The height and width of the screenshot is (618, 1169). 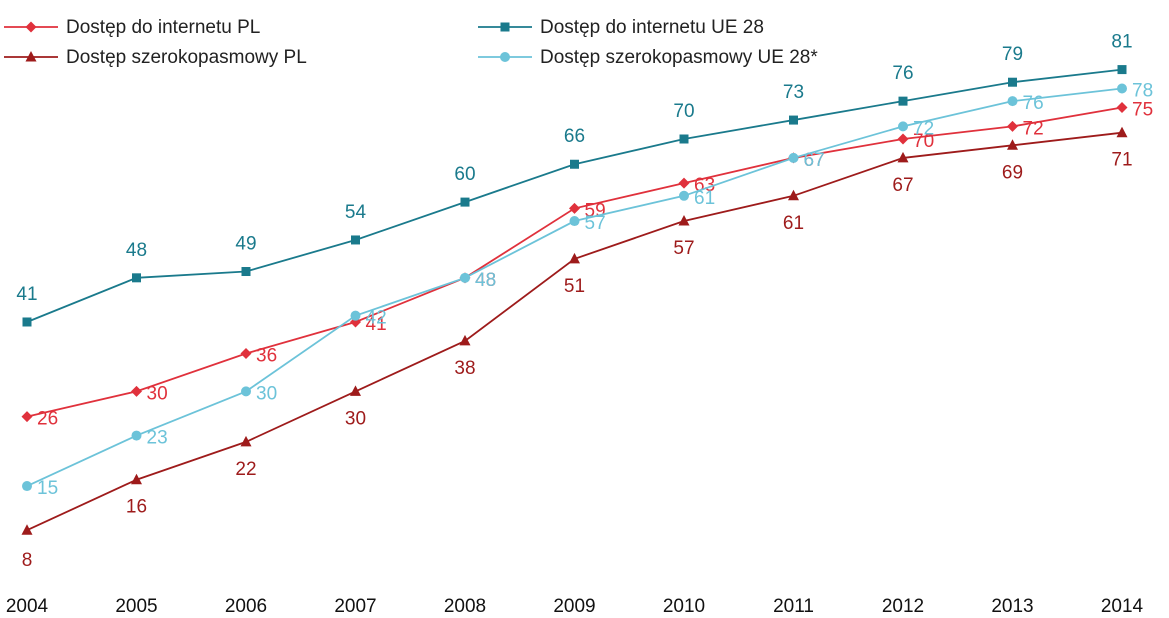 What do you see at coordinates (246, 606) in the screenshot?
I see `x-tick-label: 2006` at bounding box center [246, 606].